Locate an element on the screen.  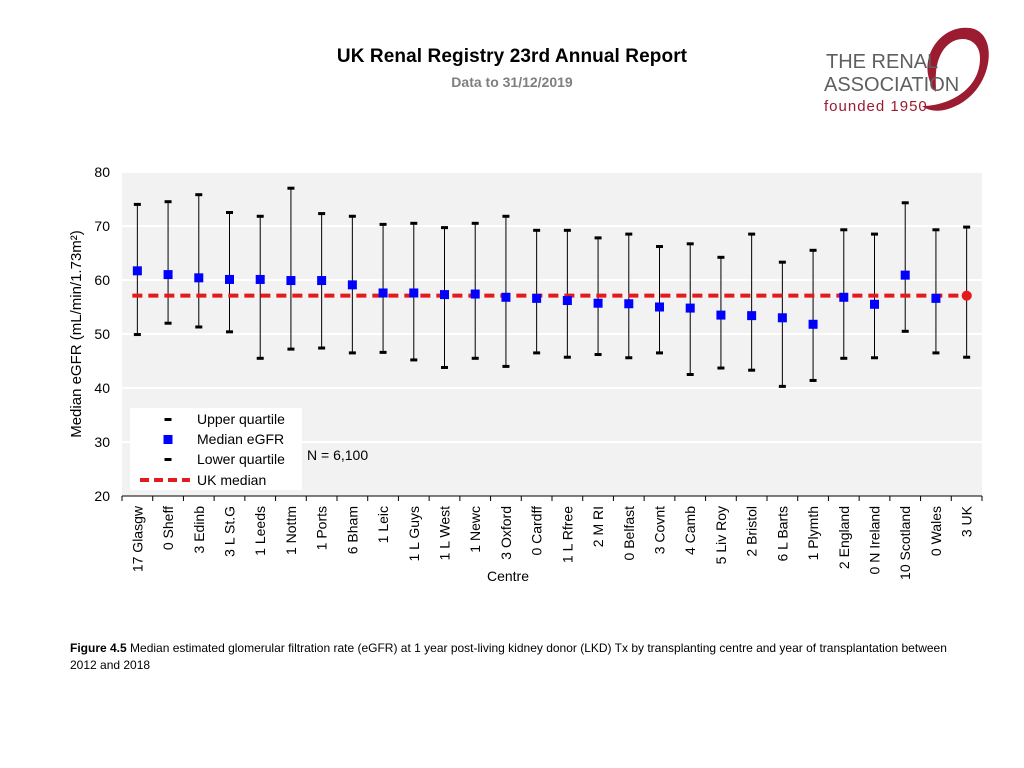
y-tick-label: 50 is located at coordinates (102, 334).